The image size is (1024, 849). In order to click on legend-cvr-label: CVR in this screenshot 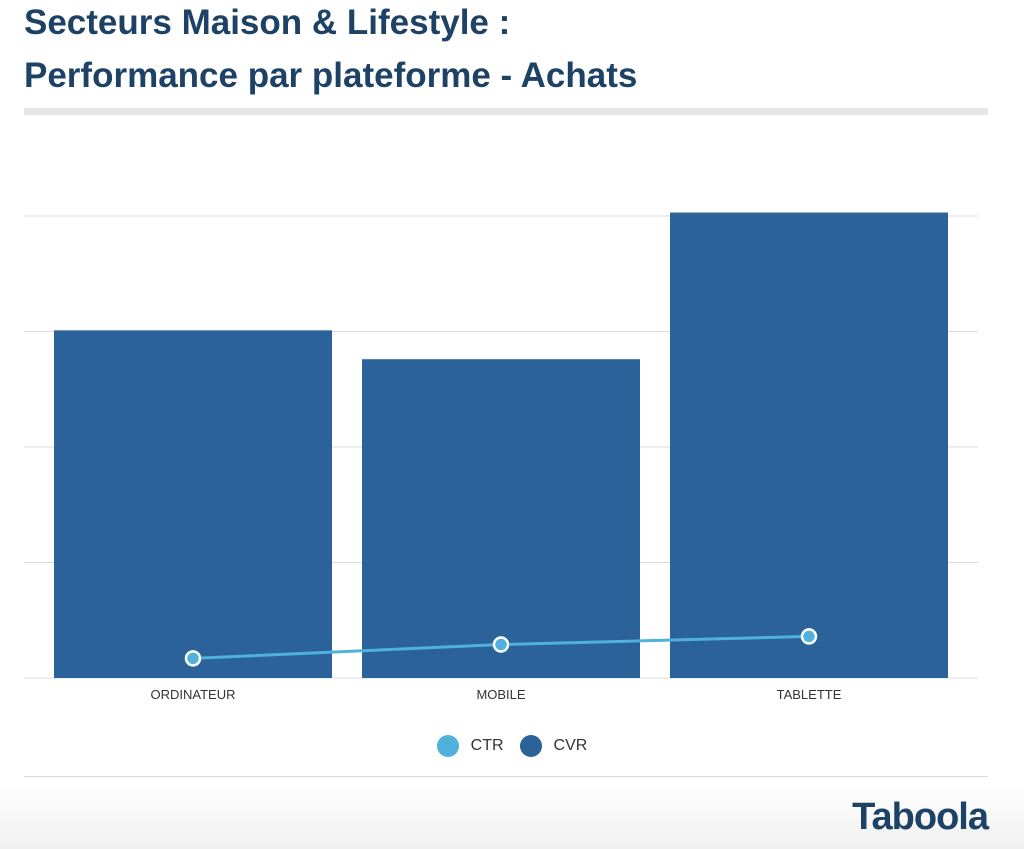, I will do `click(570, 745)`.